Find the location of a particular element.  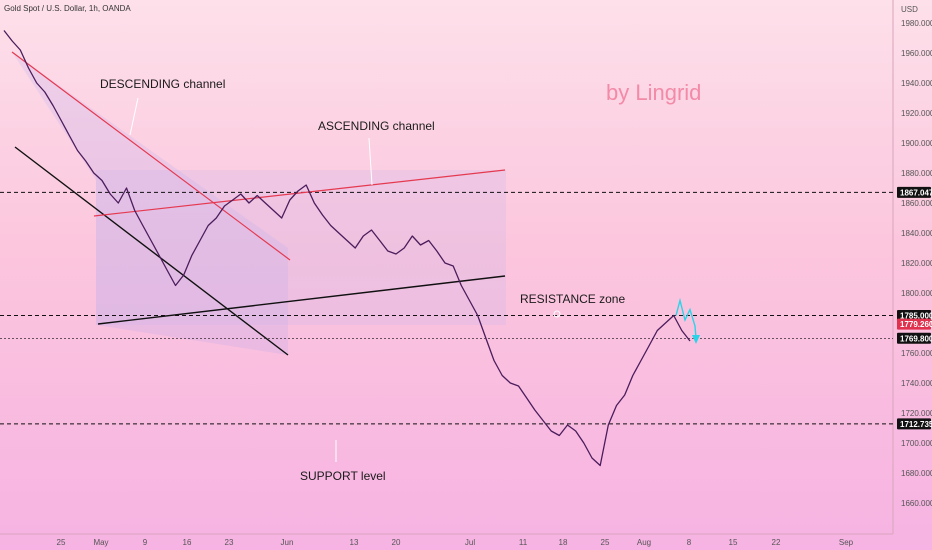

x-tick-label: 11 is located at coordinates (523, 542).